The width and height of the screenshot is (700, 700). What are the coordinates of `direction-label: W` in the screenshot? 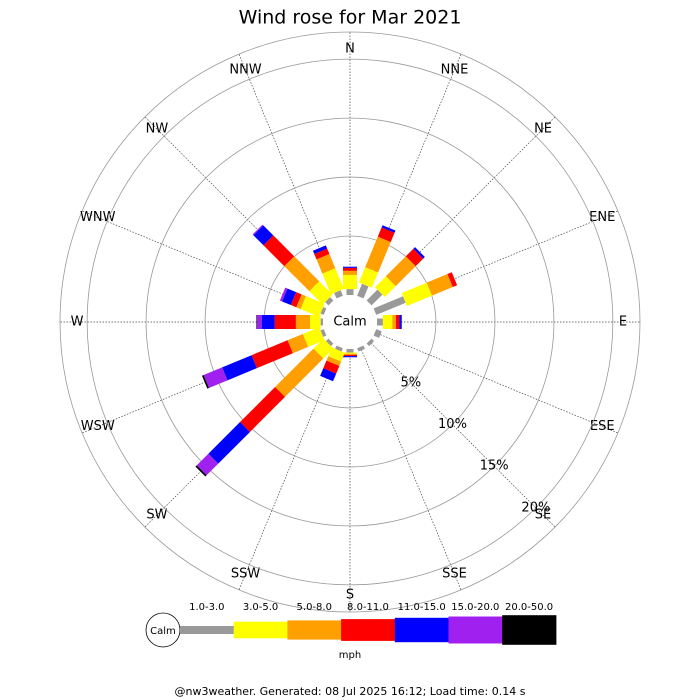 It's located at (77, 322).